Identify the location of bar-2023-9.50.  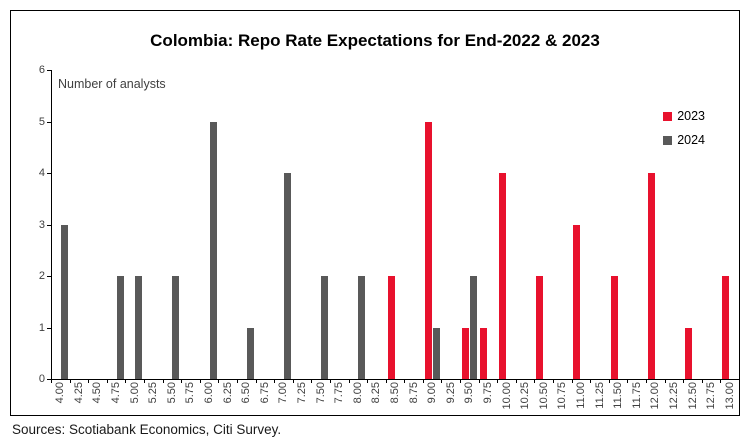
(465, 353).